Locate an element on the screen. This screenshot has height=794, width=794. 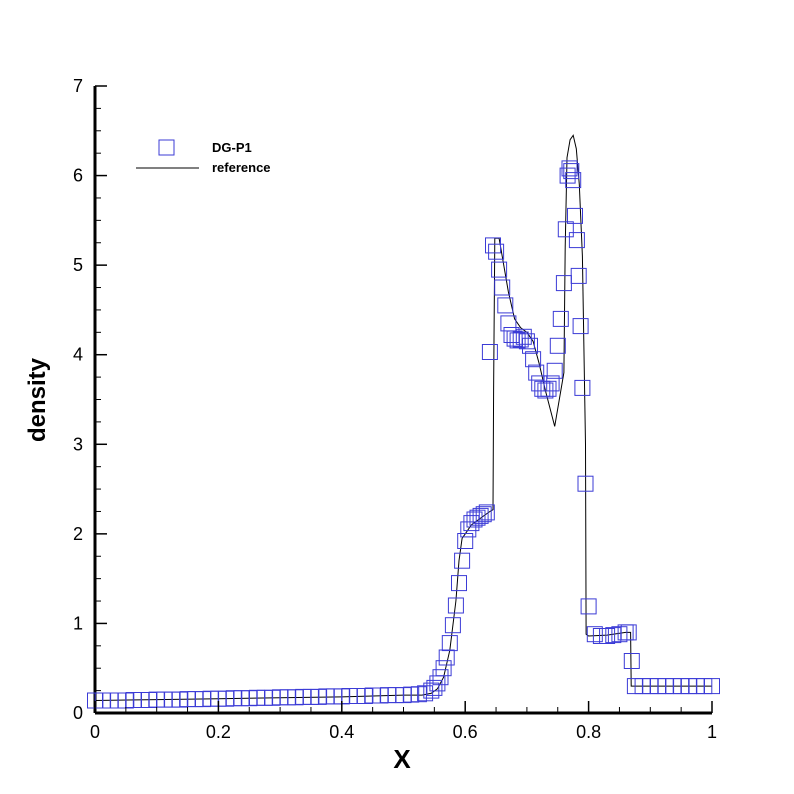
x-axis-title: X is located at coordinates (402, 759).